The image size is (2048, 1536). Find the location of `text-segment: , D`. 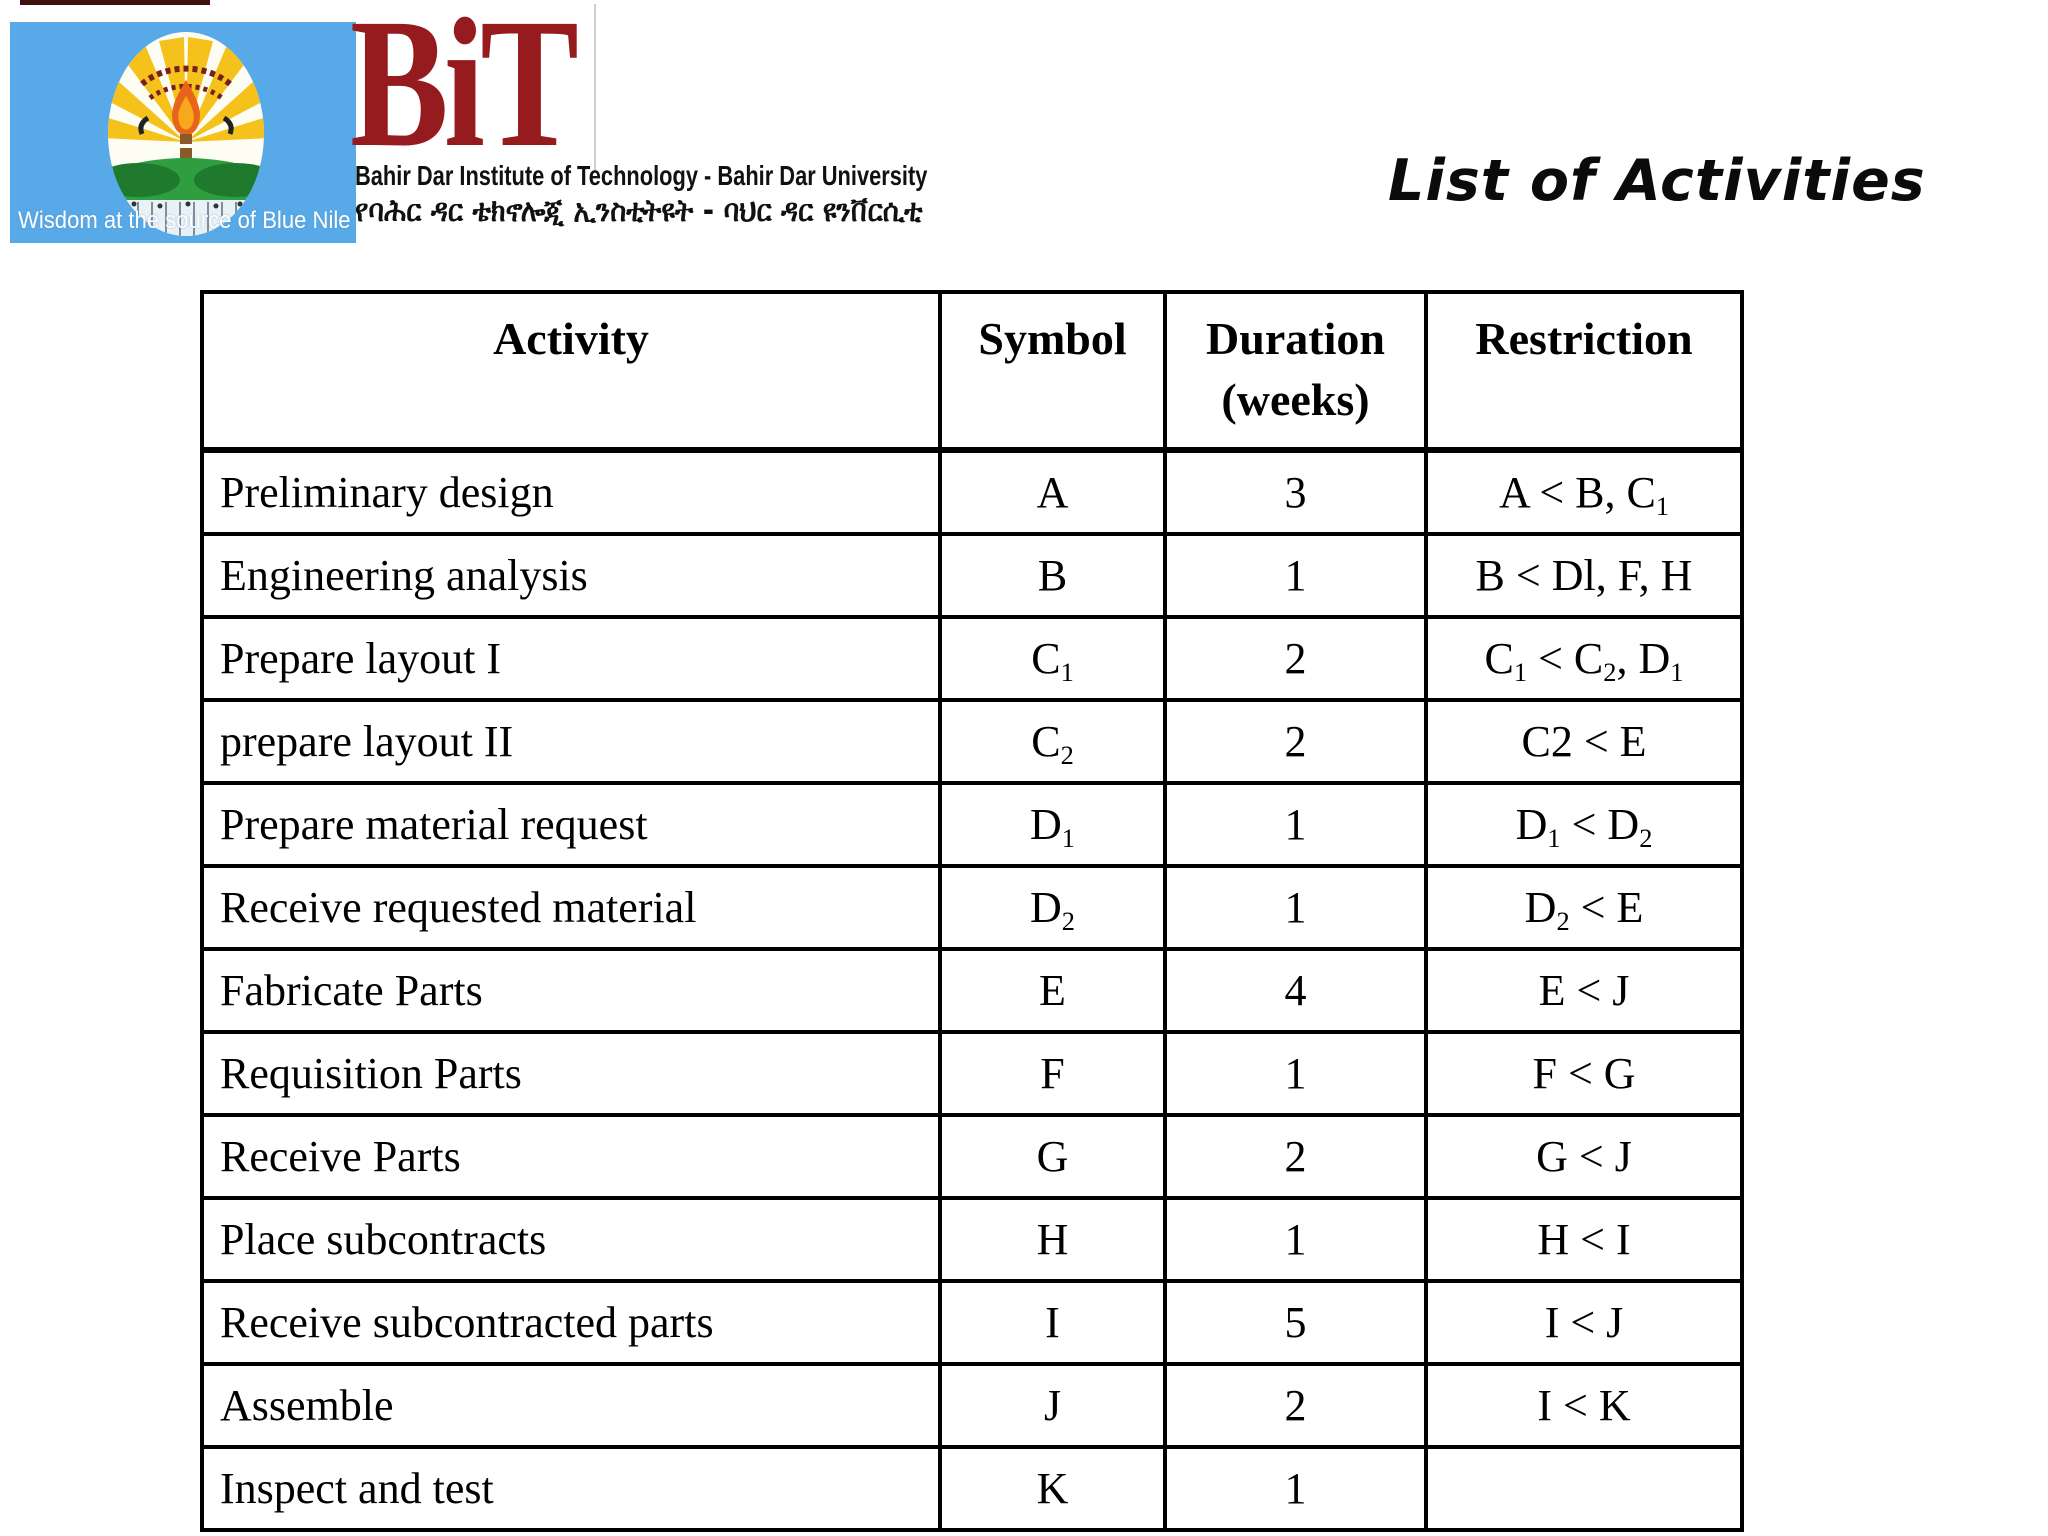

text-segment: , D is located at coordinates (1643, 658).